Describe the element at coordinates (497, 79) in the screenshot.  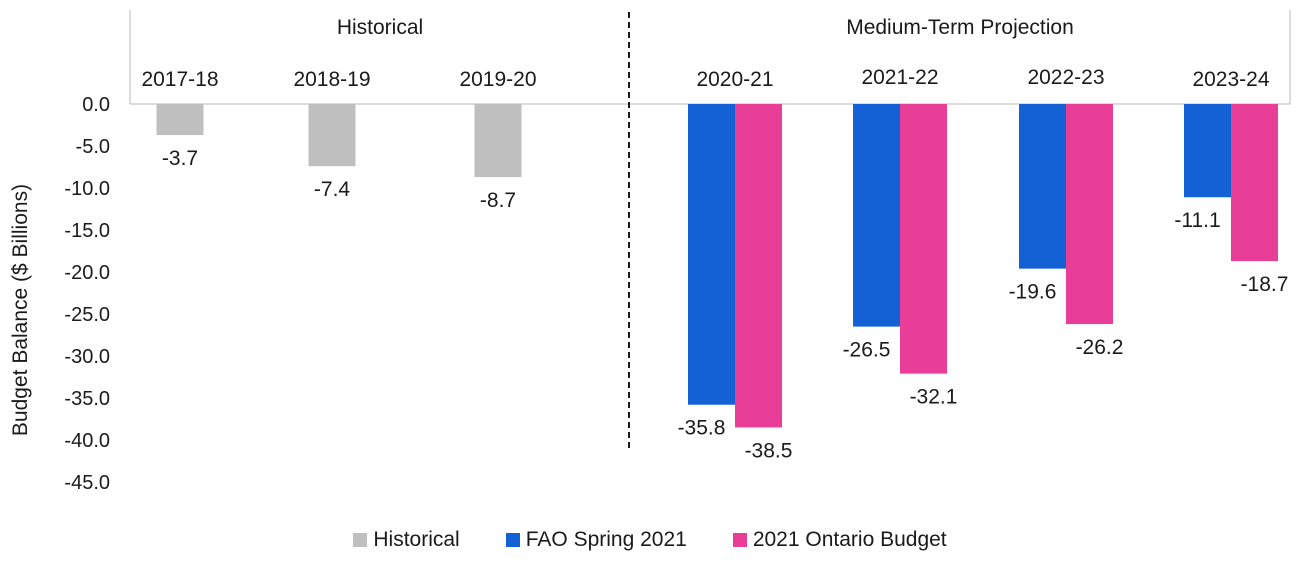
I see `category-label: 2019-20` at that location.